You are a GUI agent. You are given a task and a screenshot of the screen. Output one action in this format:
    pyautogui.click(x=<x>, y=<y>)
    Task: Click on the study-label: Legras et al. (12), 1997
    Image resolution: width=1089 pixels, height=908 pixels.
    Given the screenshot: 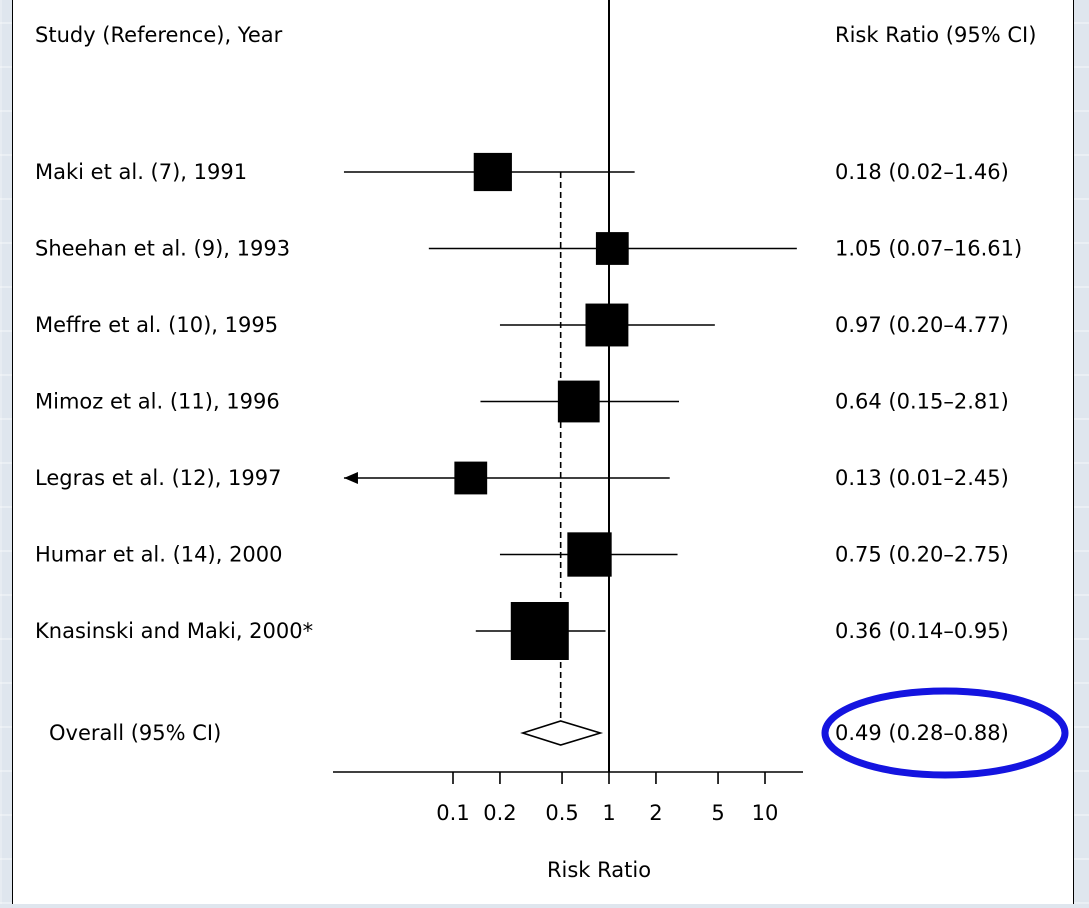 What is the action you would take?
    pyautogui.click(x=158, y=478)
    